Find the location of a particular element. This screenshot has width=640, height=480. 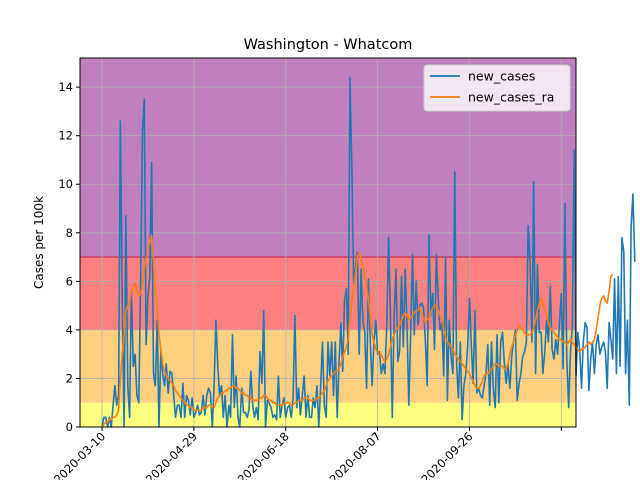

legend: new_cases new_cases_ra is located at coordinates (497, 88).